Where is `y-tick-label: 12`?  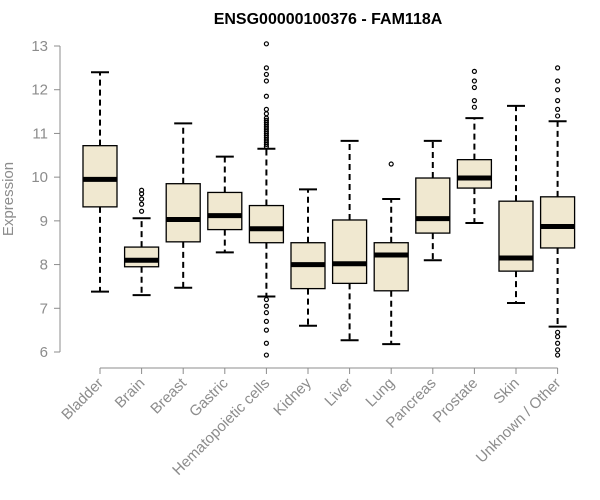 y-tick-label: 12 is located at coordinates (39, 90).